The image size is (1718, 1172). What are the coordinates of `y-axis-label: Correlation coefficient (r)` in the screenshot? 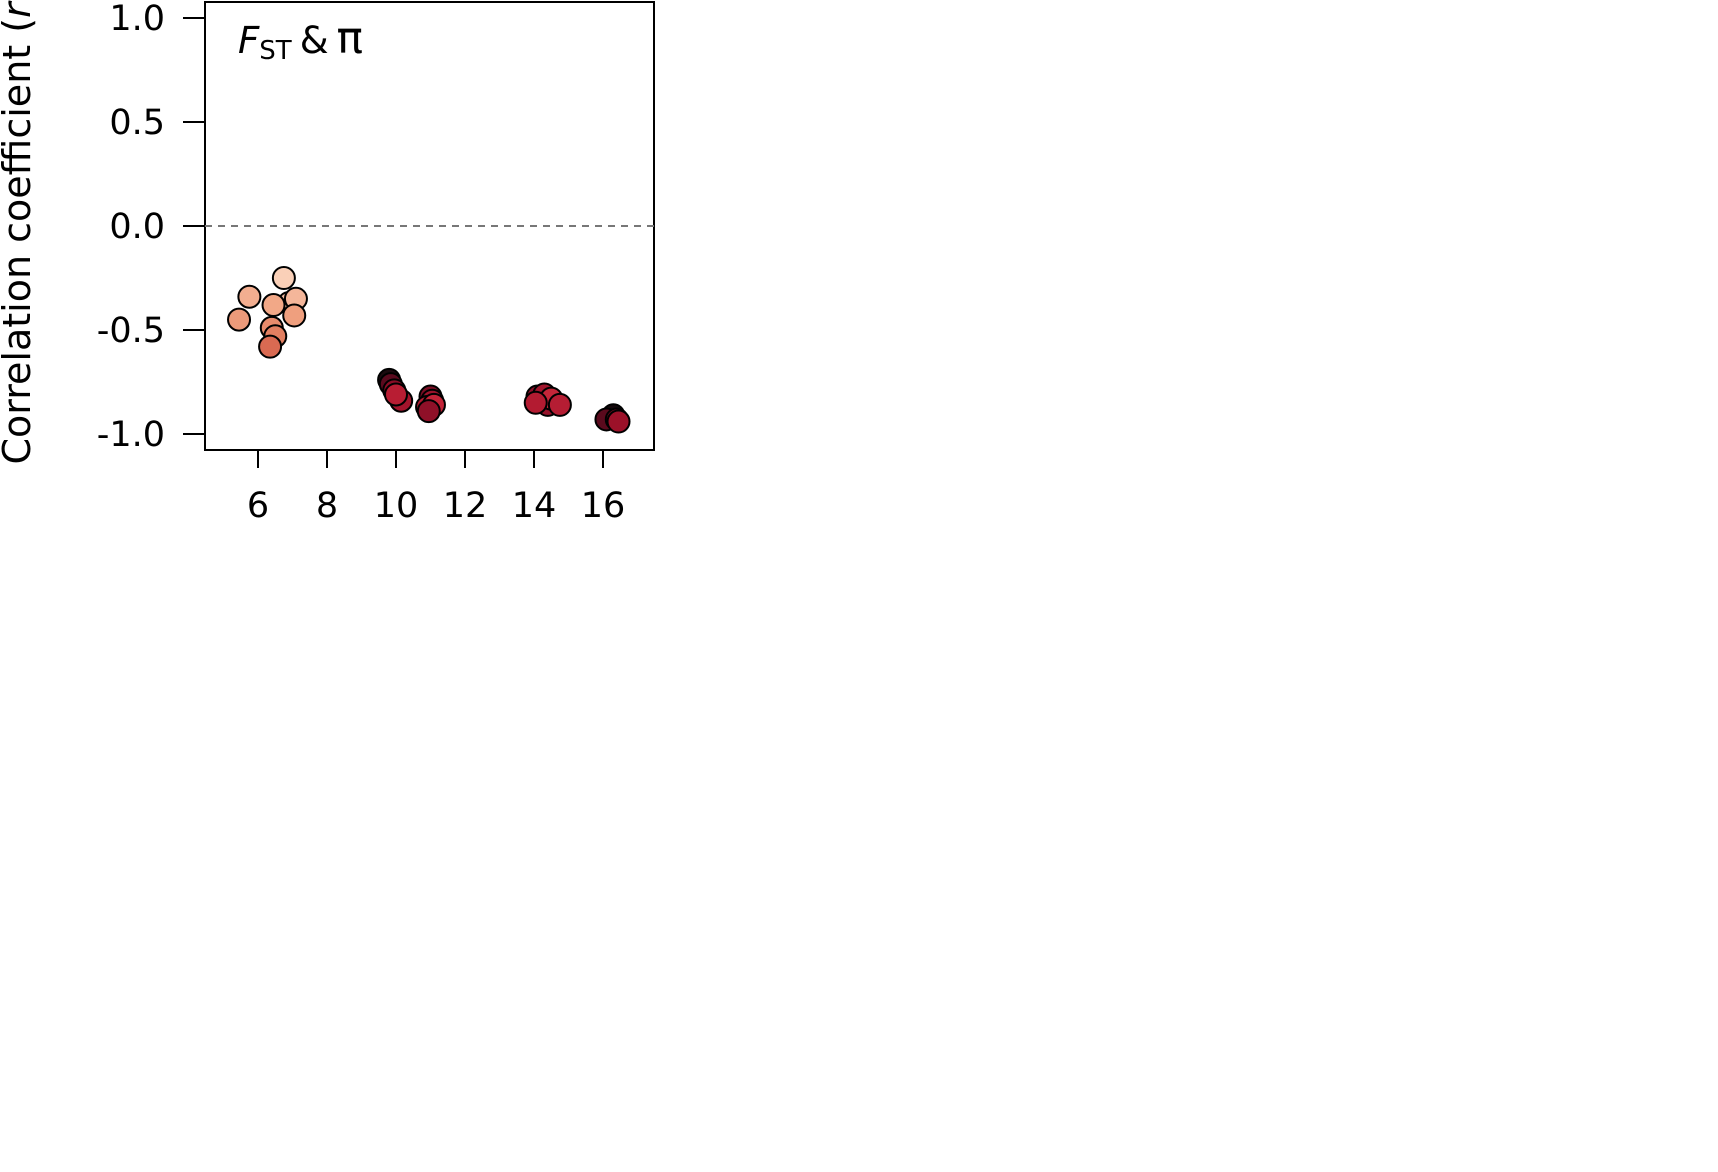 It's located at (19, 232).